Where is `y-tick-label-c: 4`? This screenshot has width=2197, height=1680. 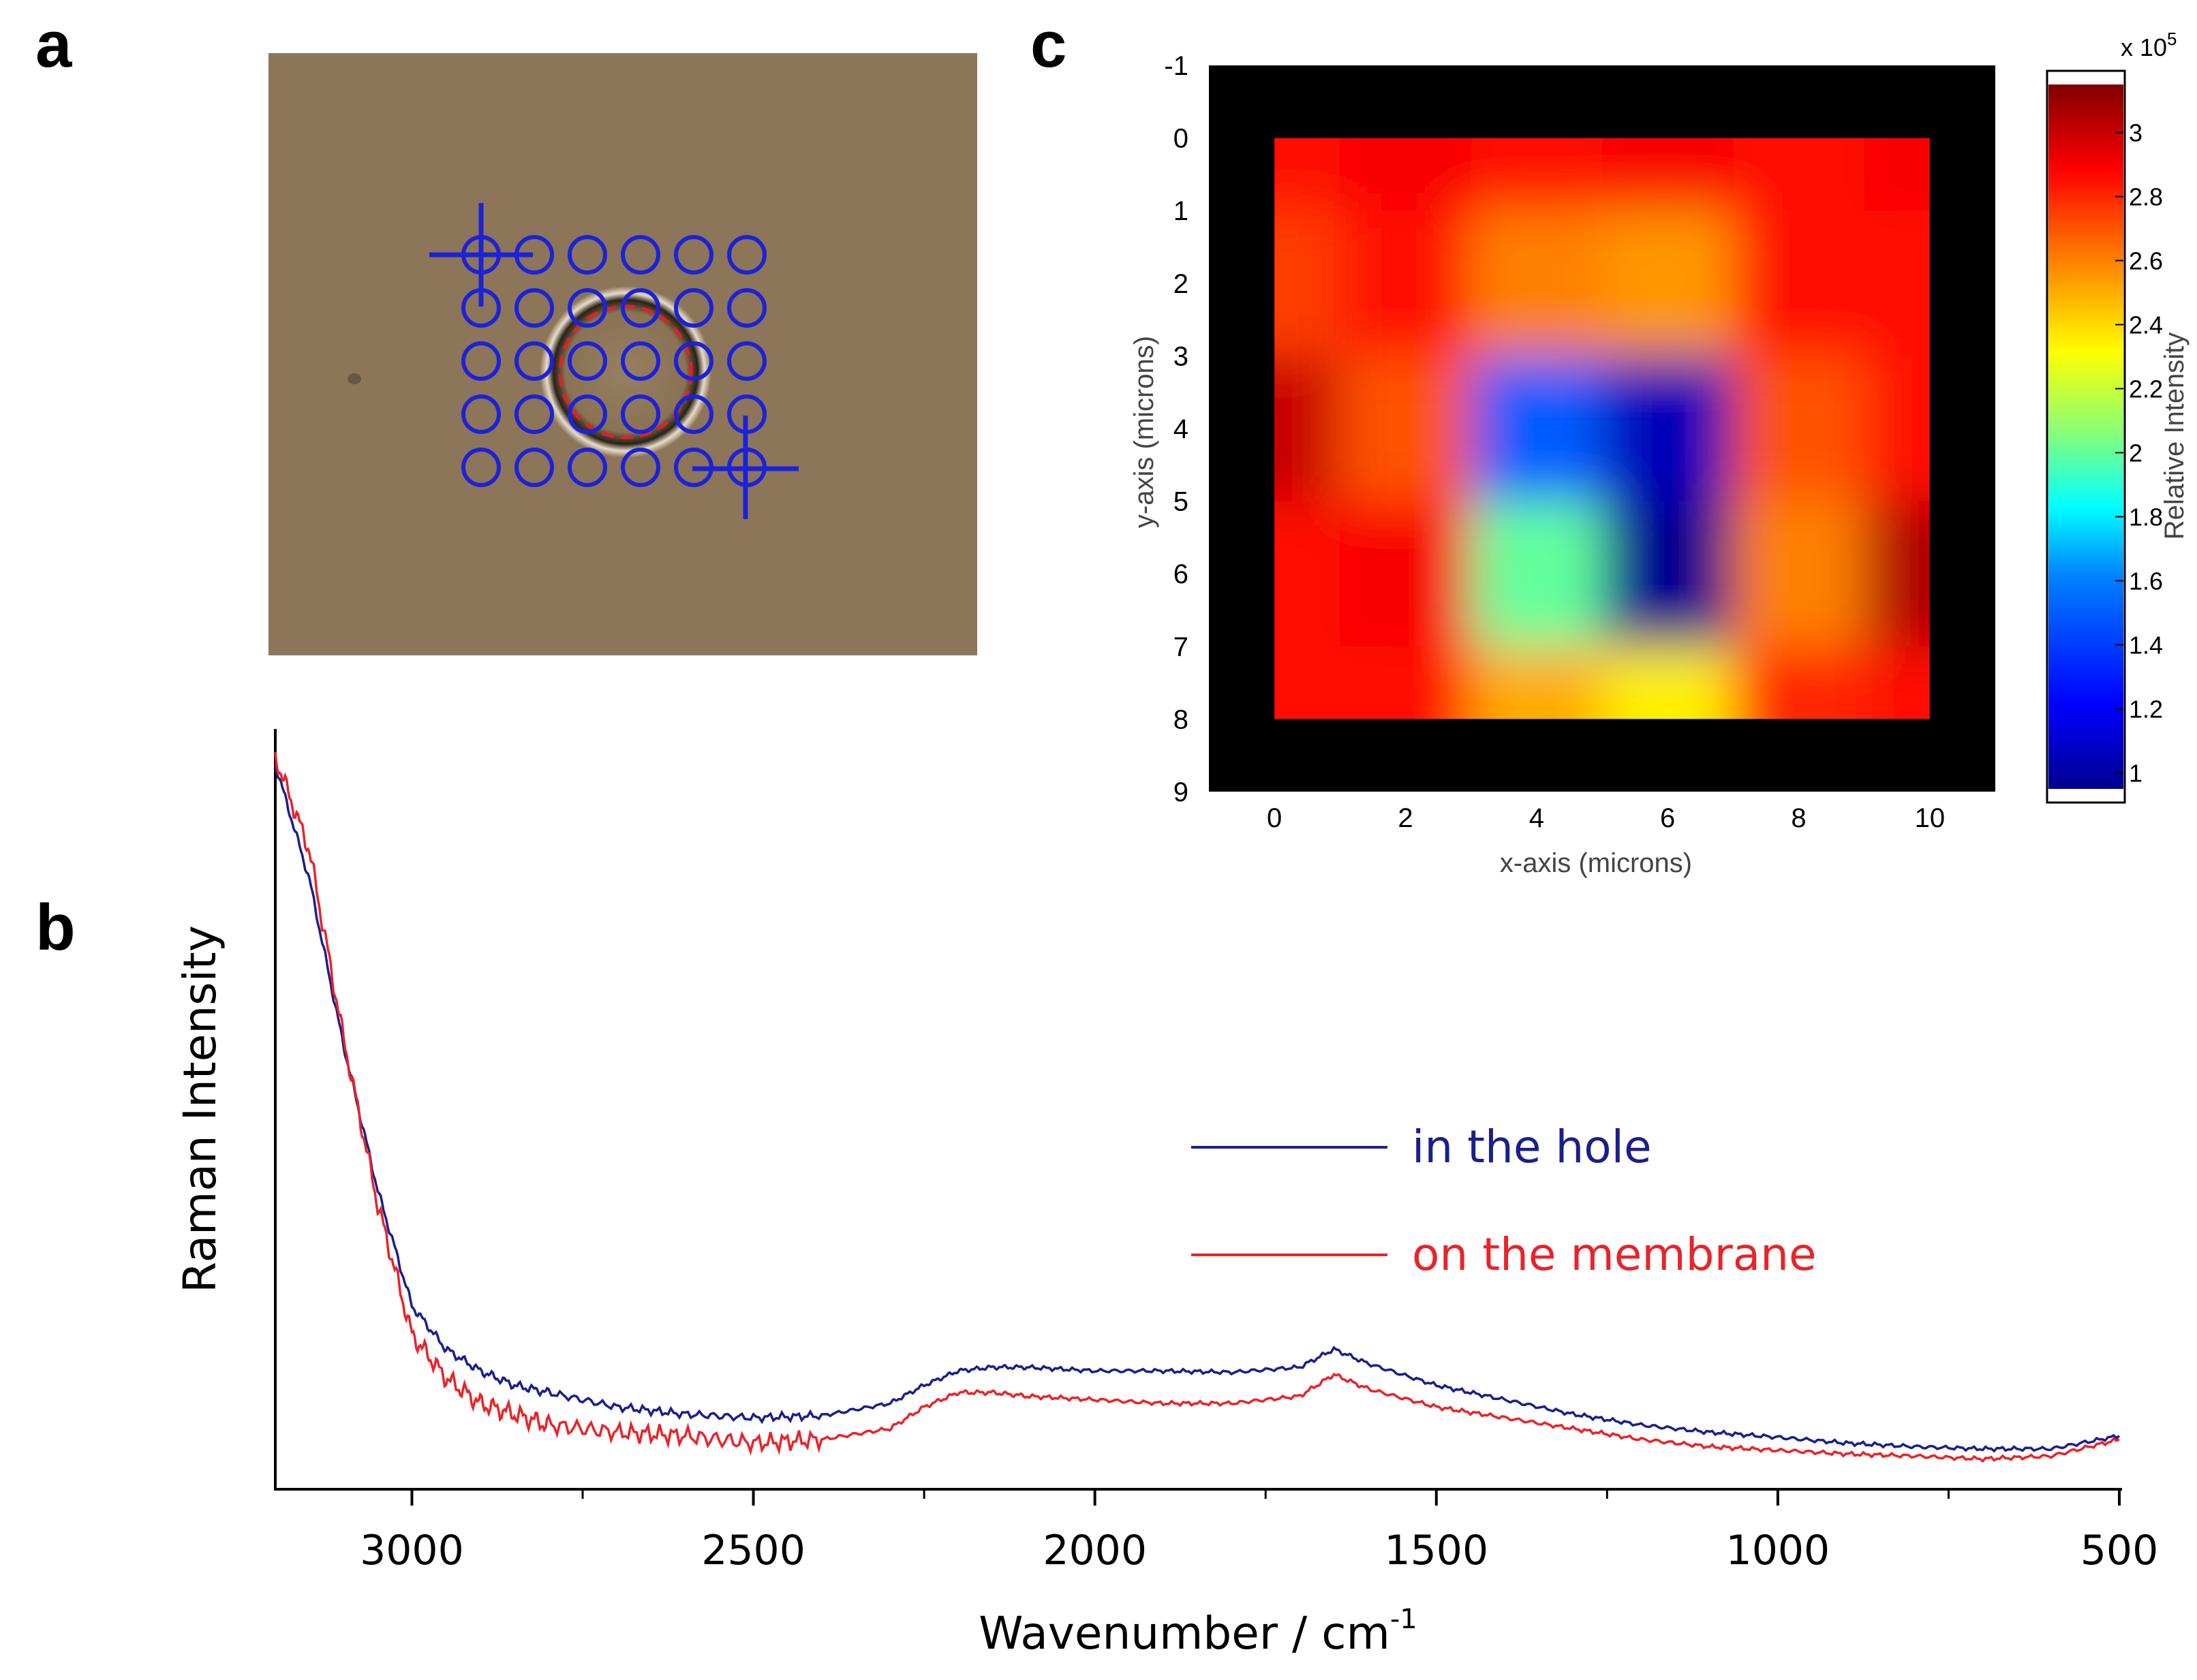 y-tick-label-c: 4 is located at coordinates (1180, 429).